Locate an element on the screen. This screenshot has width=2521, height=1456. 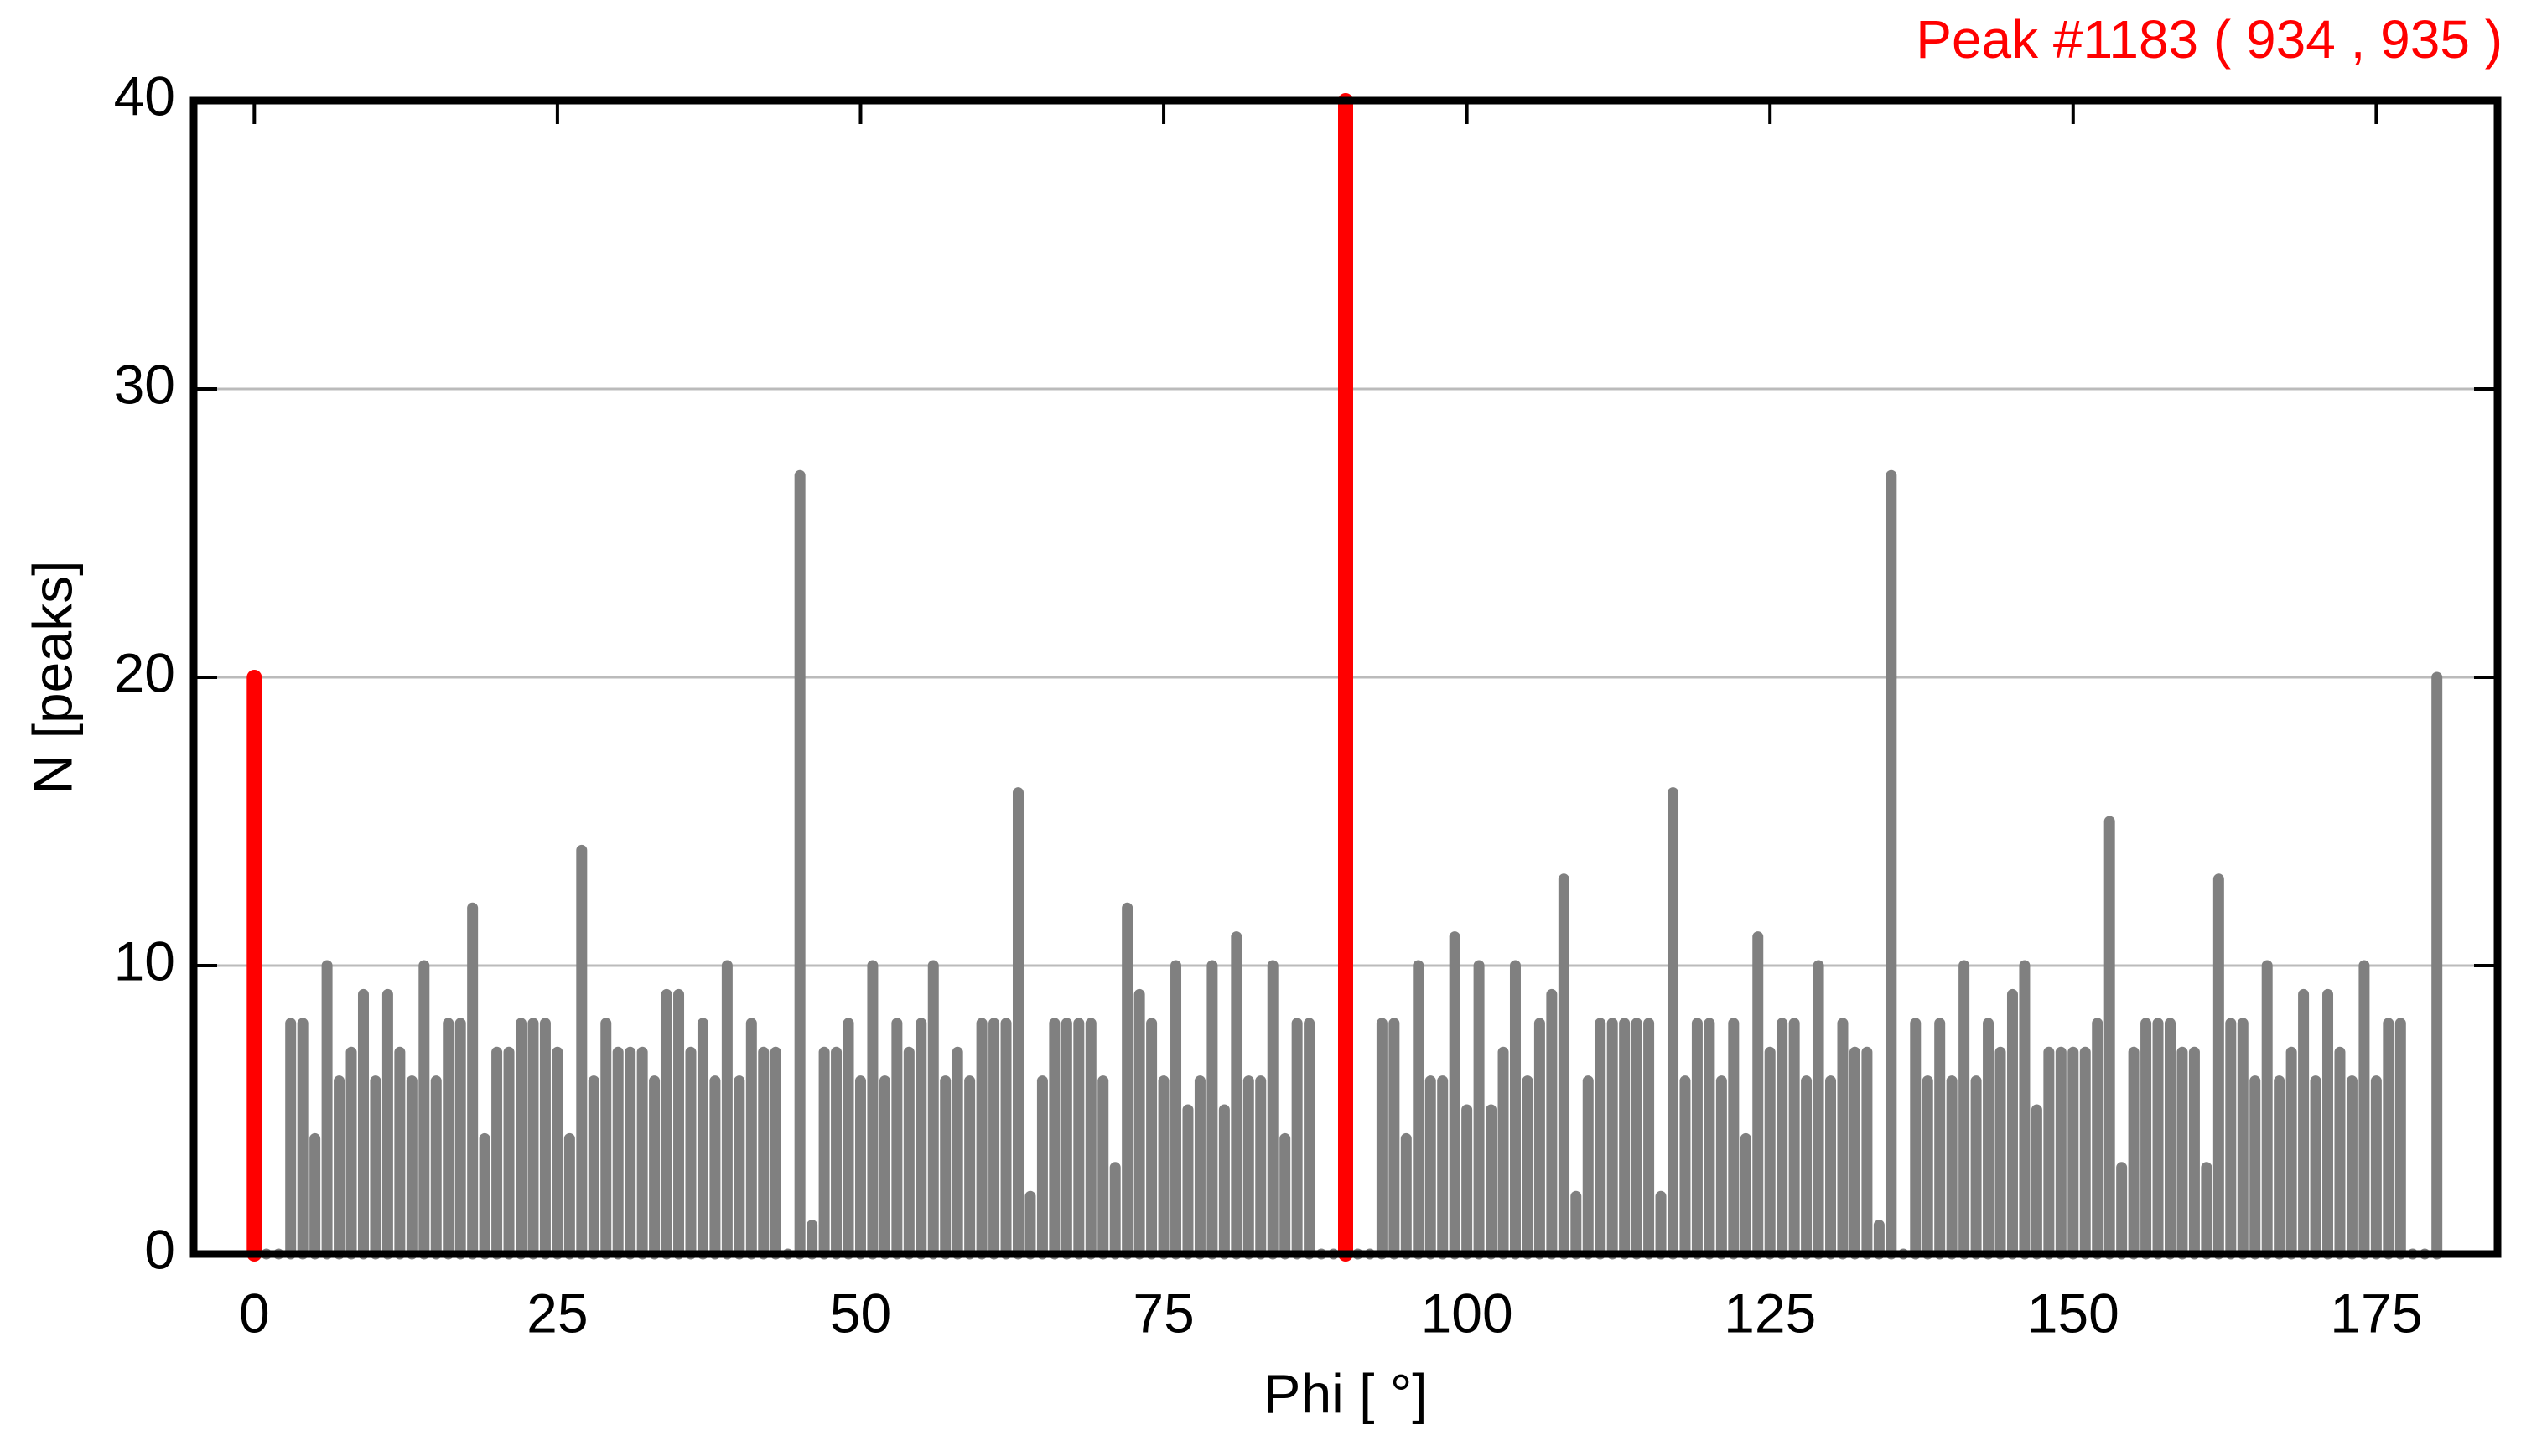
x-tick-label: 25 is located at coordinates (557, 1313).